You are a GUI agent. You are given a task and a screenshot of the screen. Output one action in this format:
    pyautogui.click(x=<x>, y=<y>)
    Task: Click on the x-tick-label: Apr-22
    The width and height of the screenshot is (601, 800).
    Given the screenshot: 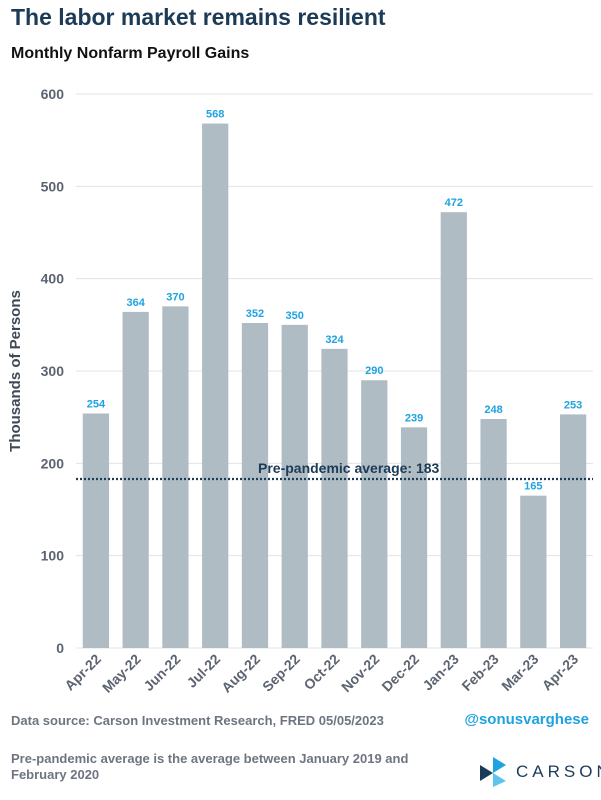 What is the action you would take?
    pyautogui.click(x=82, y=672)
    